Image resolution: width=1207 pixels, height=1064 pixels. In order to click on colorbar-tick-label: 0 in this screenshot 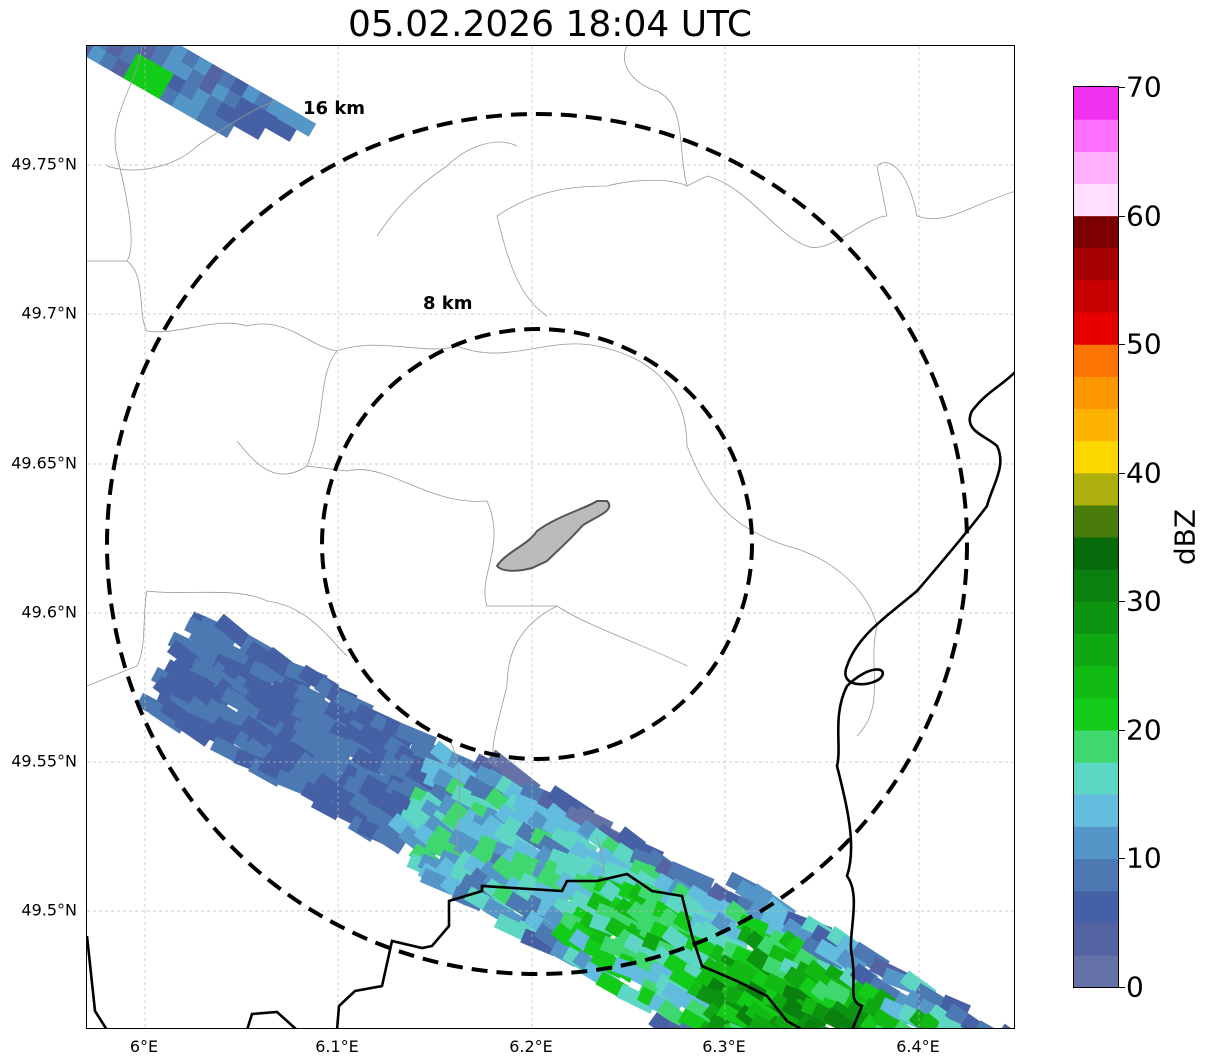, I will do `click(1135, 987)`.